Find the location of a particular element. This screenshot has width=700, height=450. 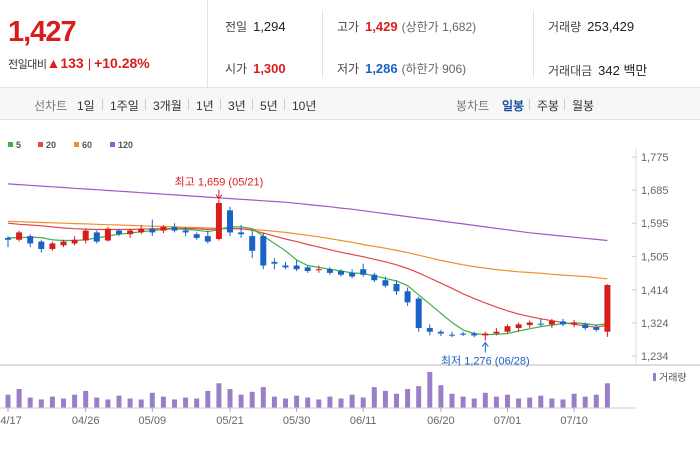

stat-label: 시가 is located at coordinates (236, 69).